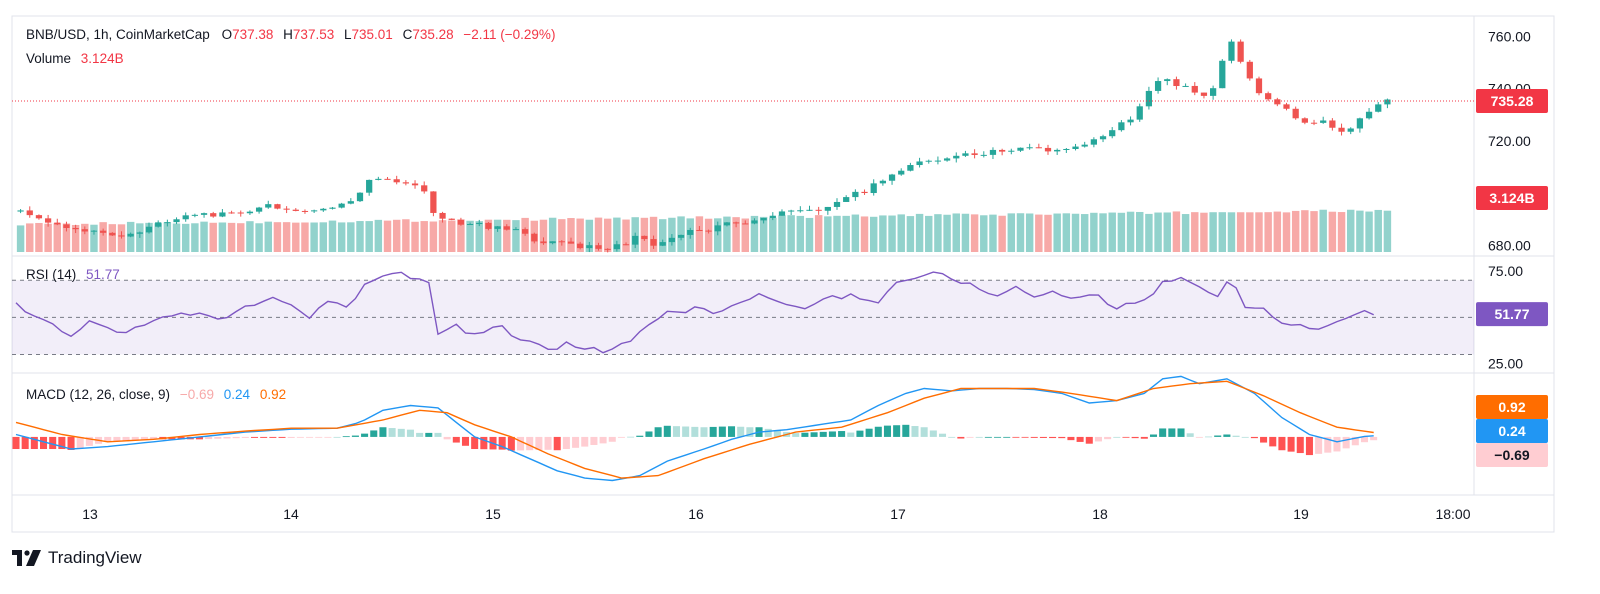  What do you see at coordinates (102, 58) in the screenshot?
I see `volume-value: 3.124B` at bounding box center [102, 58].